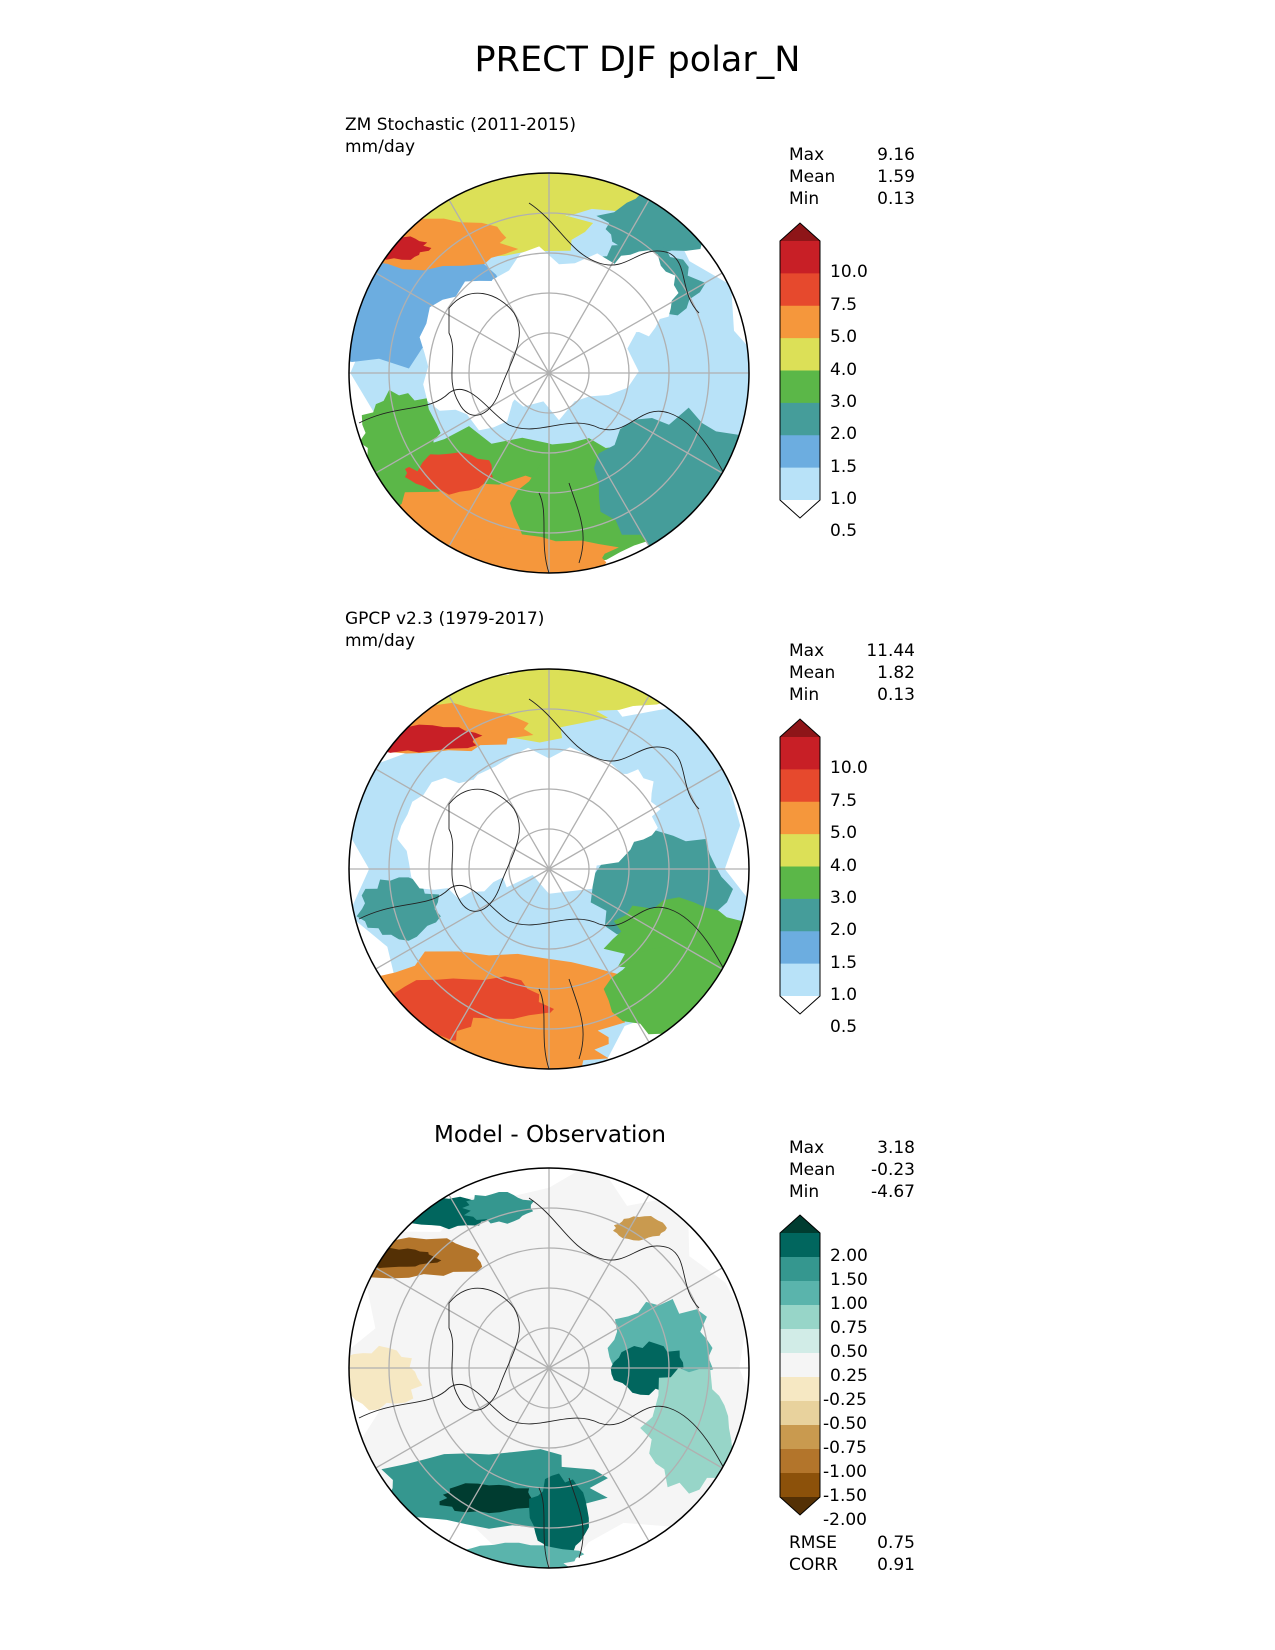  Describe the element at coordinates (637, 60) in the screenshot. I see `figure-title: PRECT DJF polar_N` at that location.